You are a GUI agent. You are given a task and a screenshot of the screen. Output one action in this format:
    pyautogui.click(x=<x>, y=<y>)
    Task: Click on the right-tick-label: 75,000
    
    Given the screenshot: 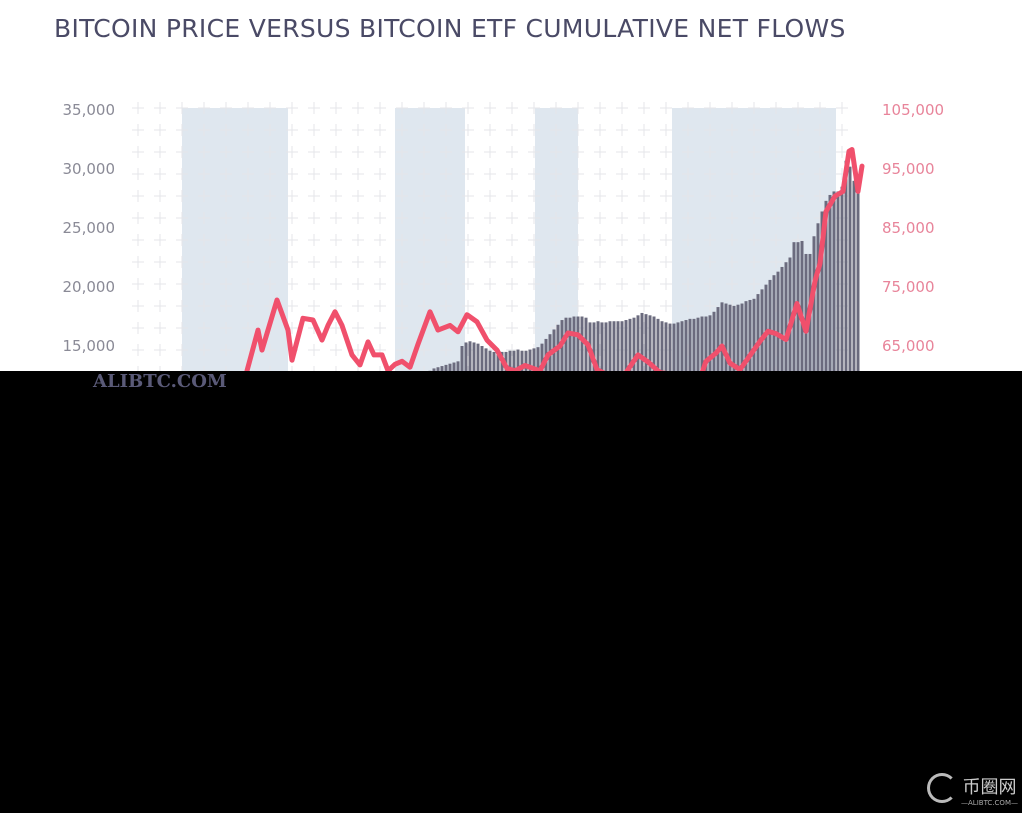 What is the action you would take?
    pyautogui.click(x=908, y=287)
    